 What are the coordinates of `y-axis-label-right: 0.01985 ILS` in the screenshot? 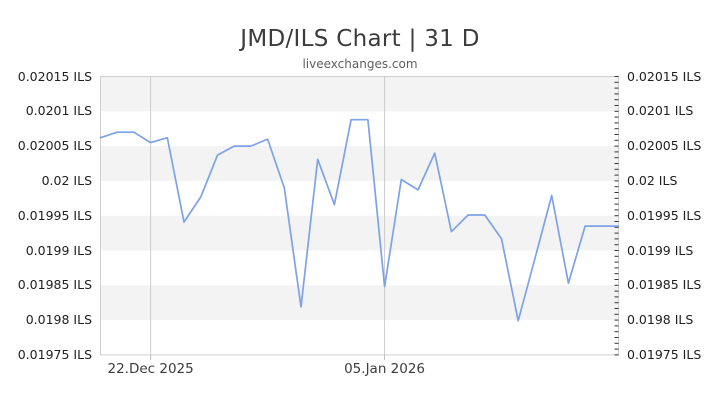 It's located at (664, 285).